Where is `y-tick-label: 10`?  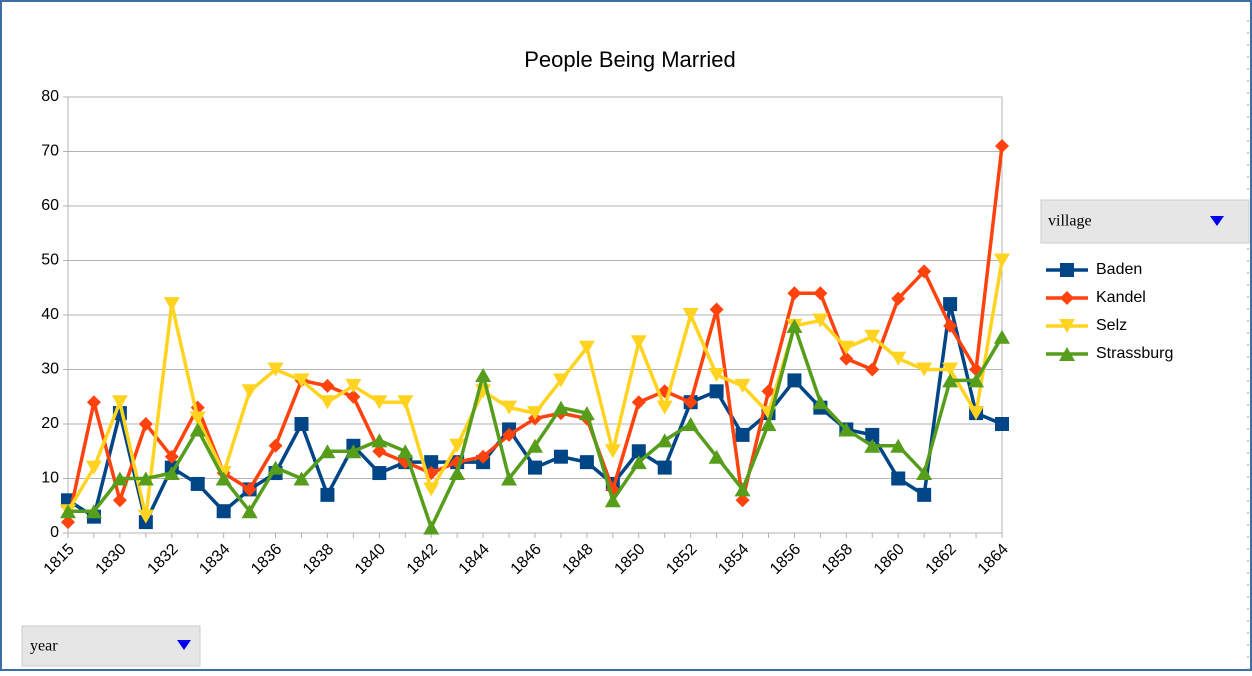 y-tick-label: 10 is located at coordinates (50, 478).